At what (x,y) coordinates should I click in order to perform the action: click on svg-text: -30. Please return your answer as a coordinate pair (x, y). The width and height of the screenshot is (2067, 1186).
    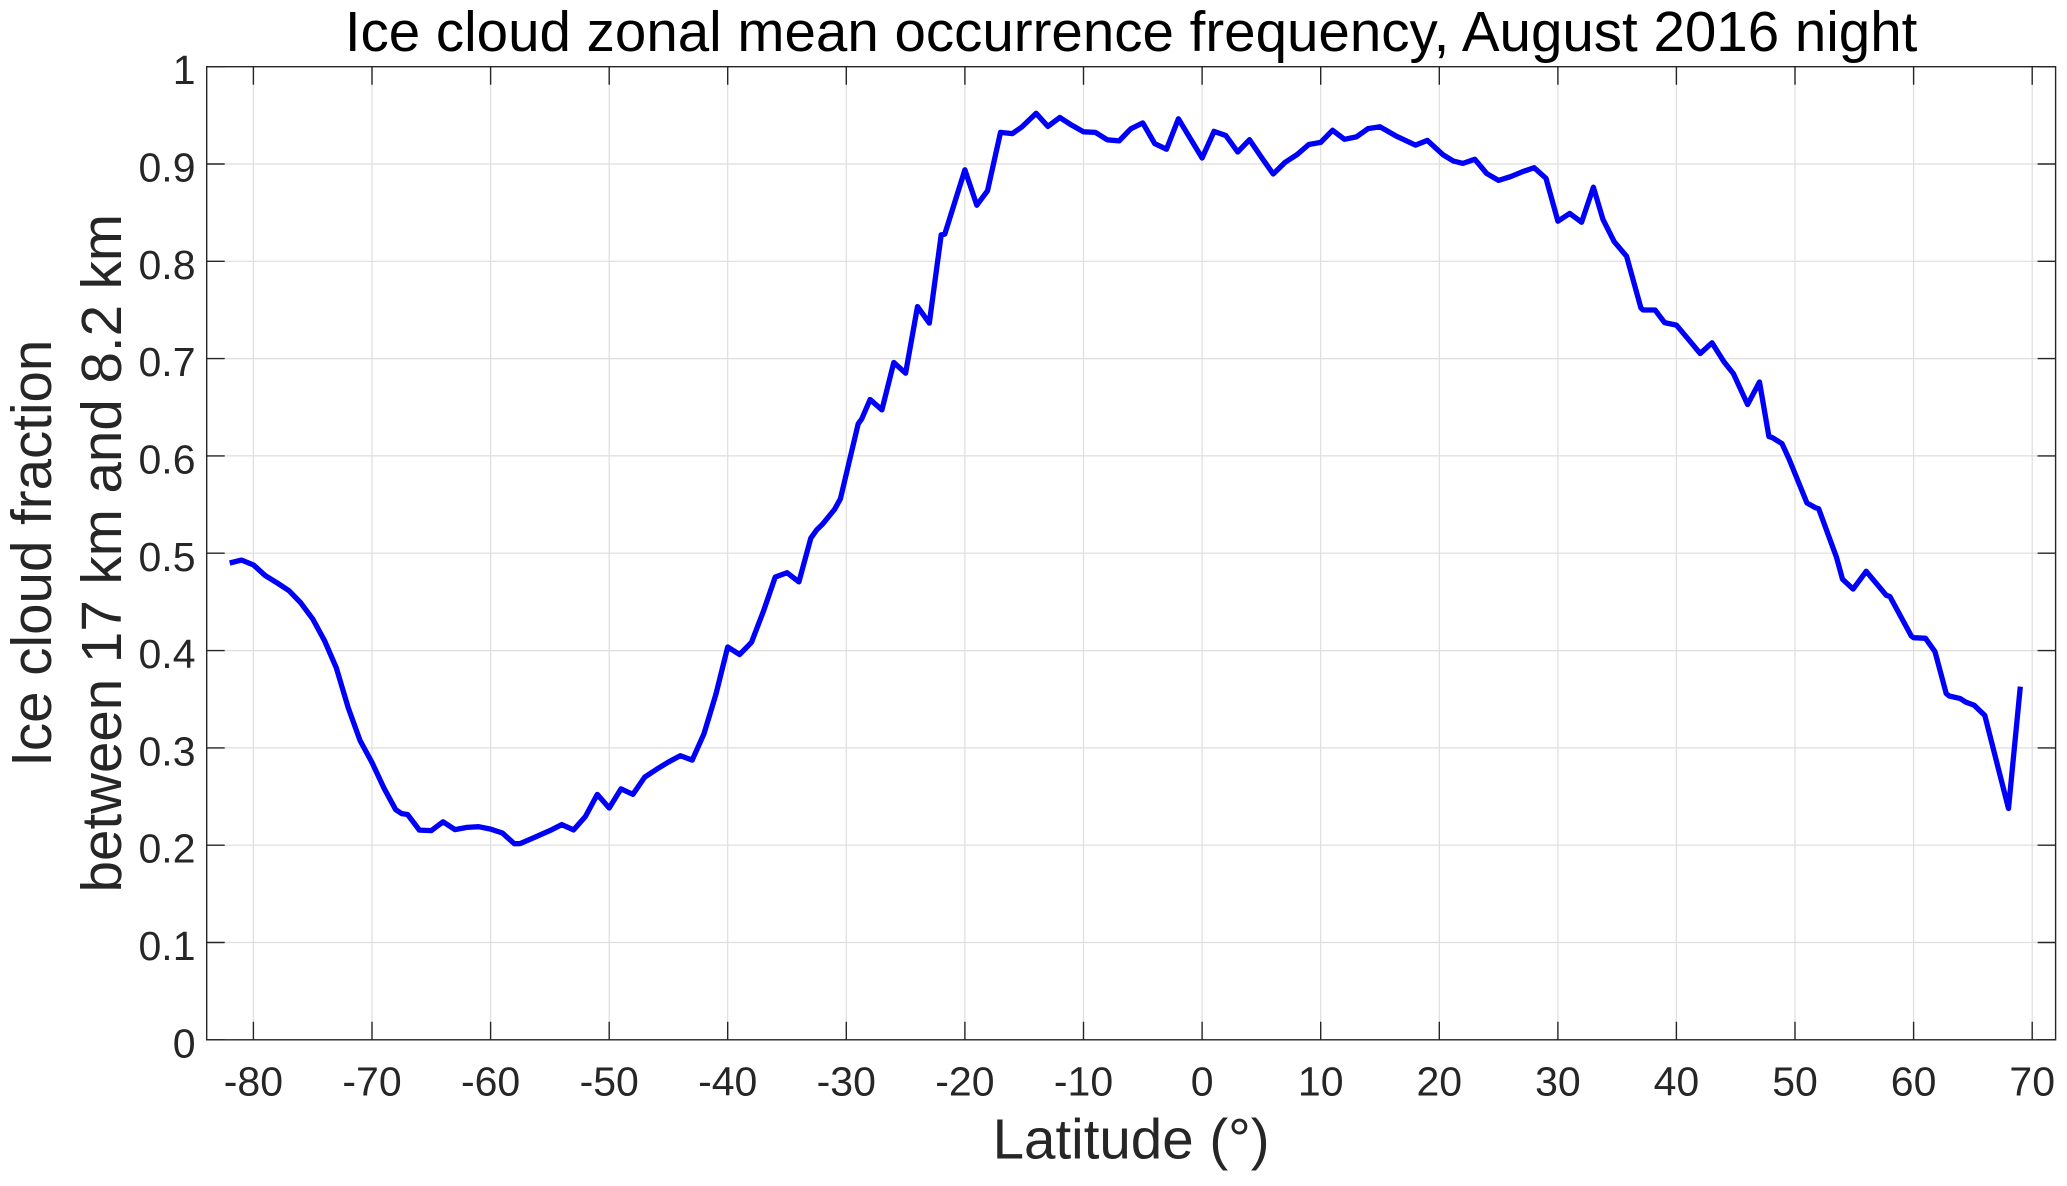
    Looking at the image, I should click on (846, 1082).